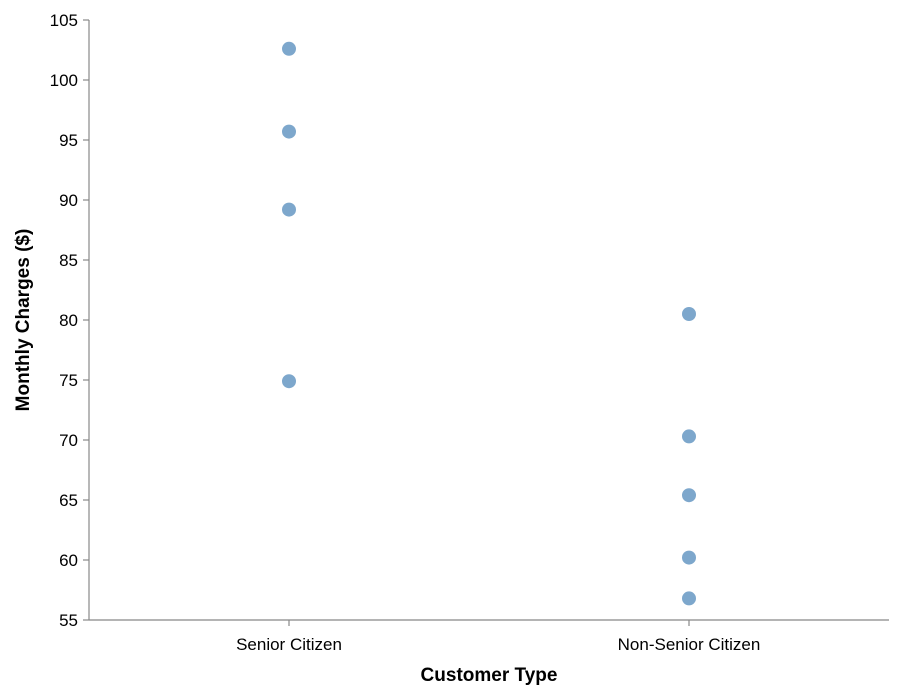 This screenshot has height=699, width=898. What do you see at coordinates (64, 80) in the screenshot?
I see `y-tick-label: 100` at bounding box center [64, 80].